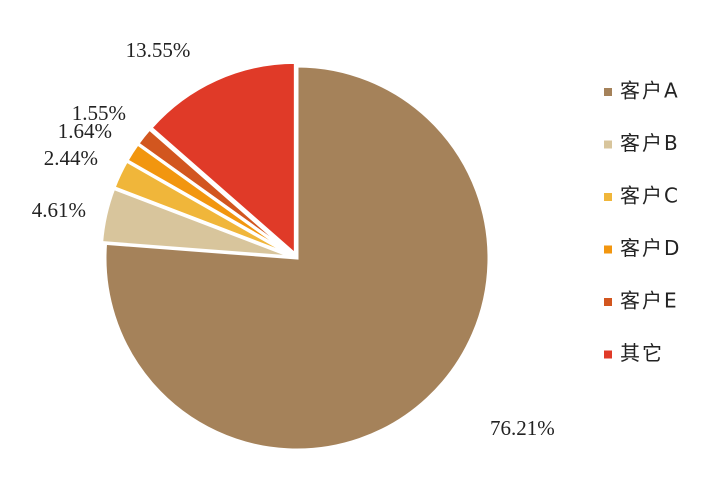 The height and width of the screenshot is (478, 718). What do you see at coordinates (99, 113) in the screenshot?
I see `value-label: 1.55%` at bounding box center [99, 113].